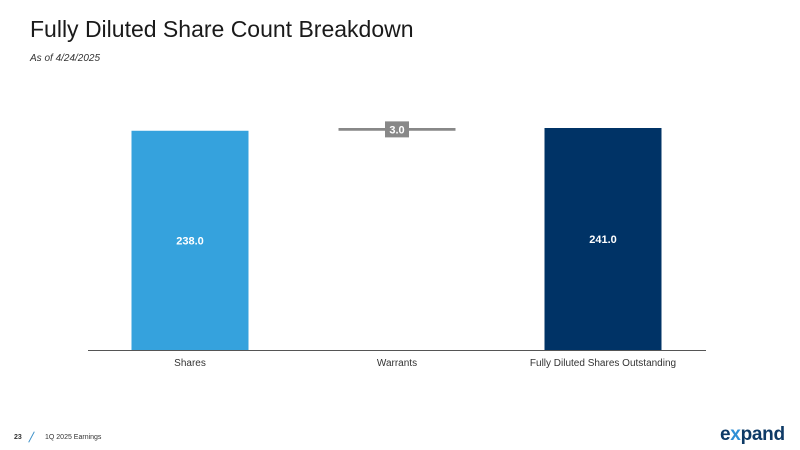 This screenshot has width=800, height=450. I want to click on footer-label: 1Q 2025 Earnings, so click(73, 437).